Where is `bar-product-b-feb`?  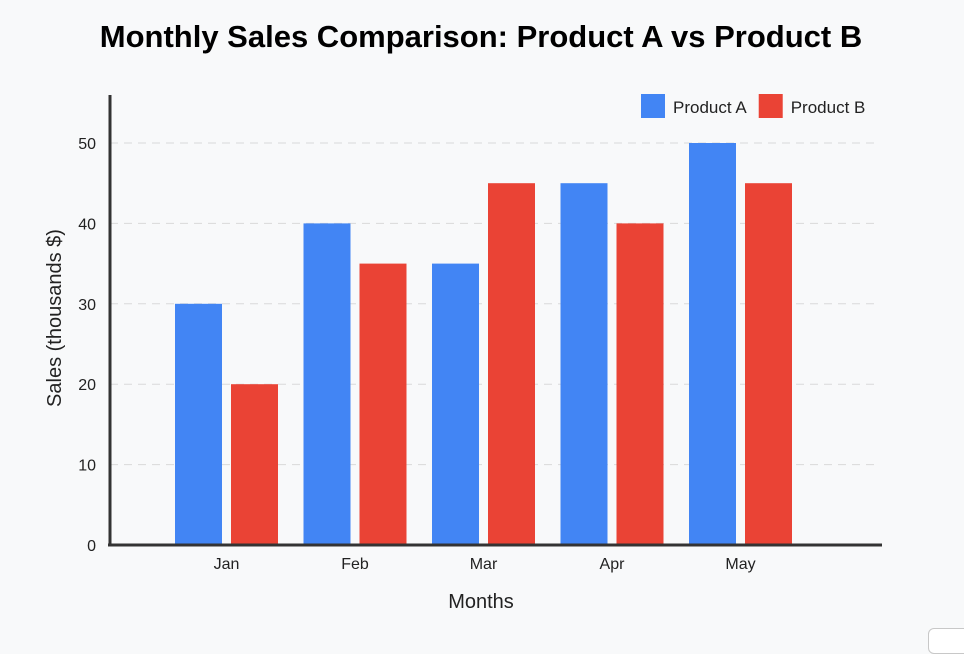
bar-product-b-feb is located at coordinates (383, 404).